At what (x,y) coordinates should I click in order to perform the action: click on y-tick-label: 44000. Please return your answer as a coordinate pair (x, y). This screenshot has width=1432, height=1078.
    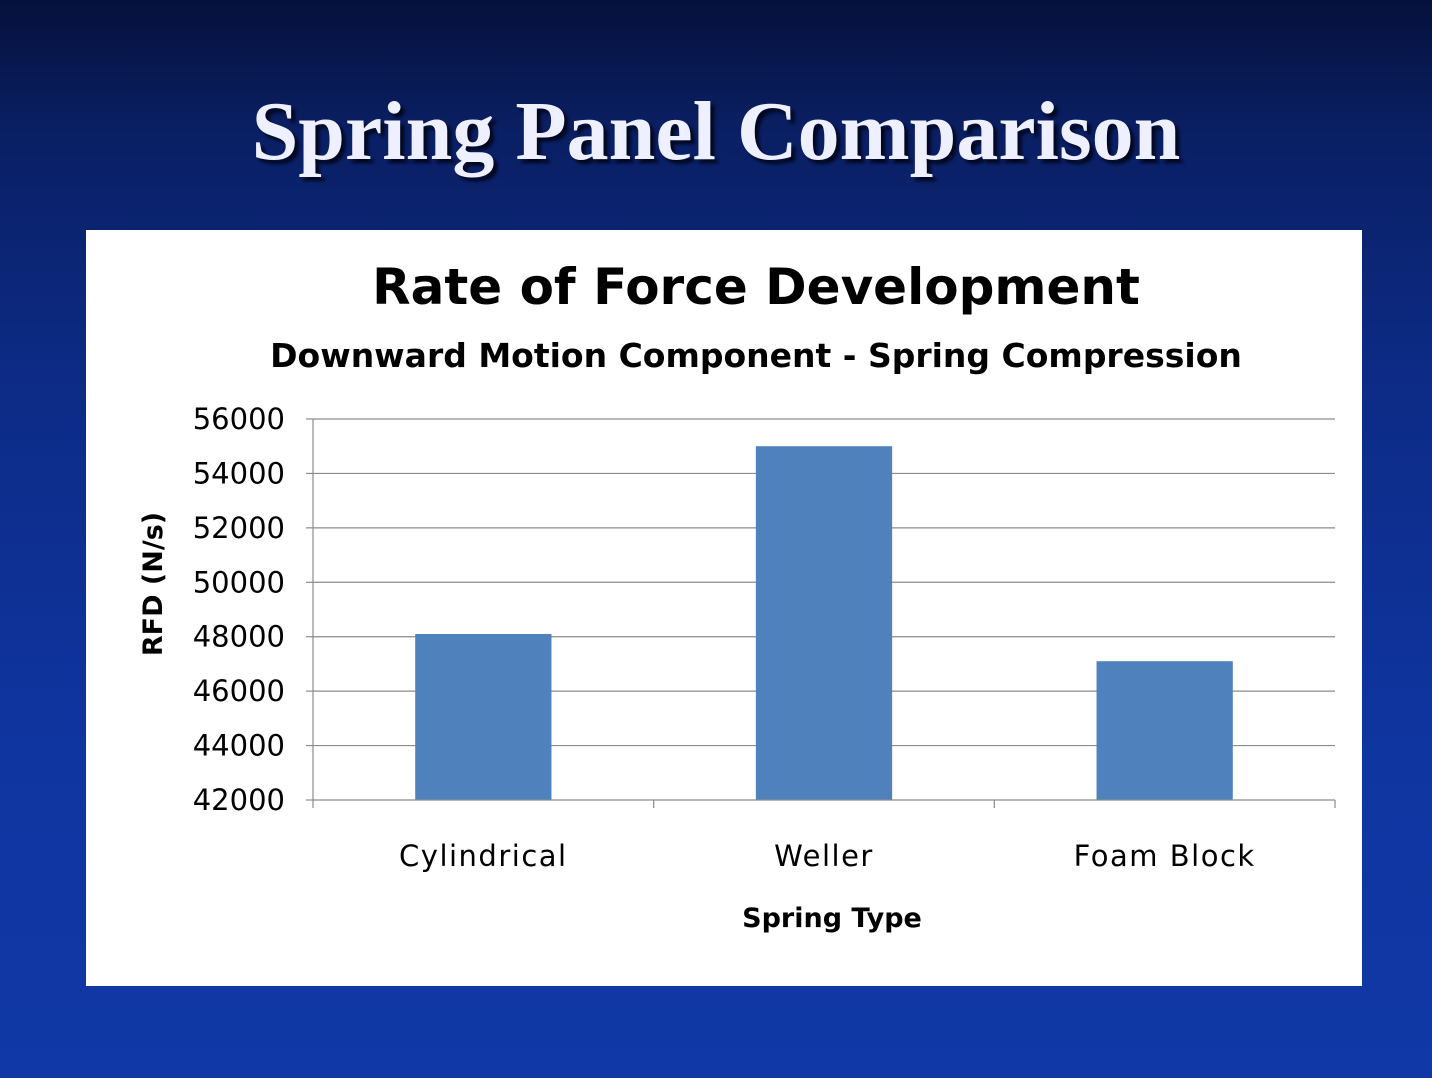
    Looking at the image, I should click on (239, 746).